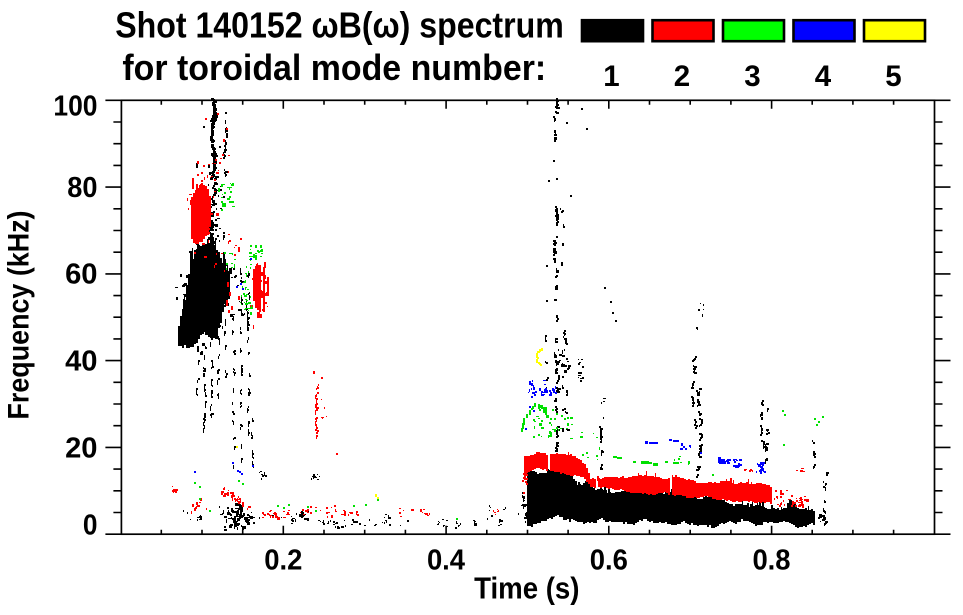 Image resolution: width=963 pixels, height=615 pixels. I want to click on svg-text: 3, so click(752, 76).